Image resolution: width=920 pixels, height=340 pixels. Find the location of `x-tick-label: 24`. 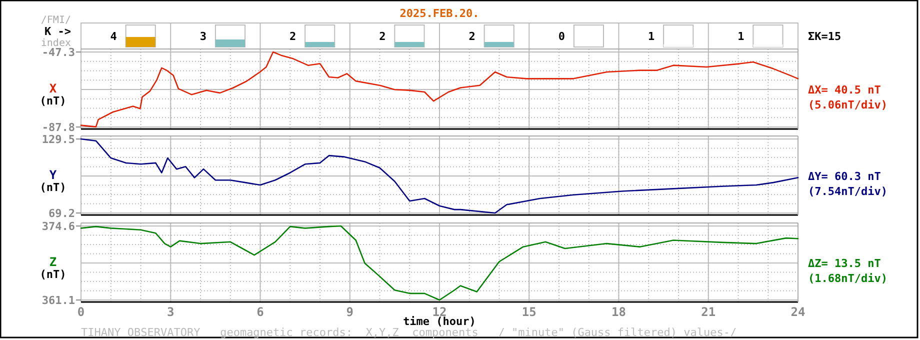

x-tick-label: 24 is located at coordinates (798, 312).